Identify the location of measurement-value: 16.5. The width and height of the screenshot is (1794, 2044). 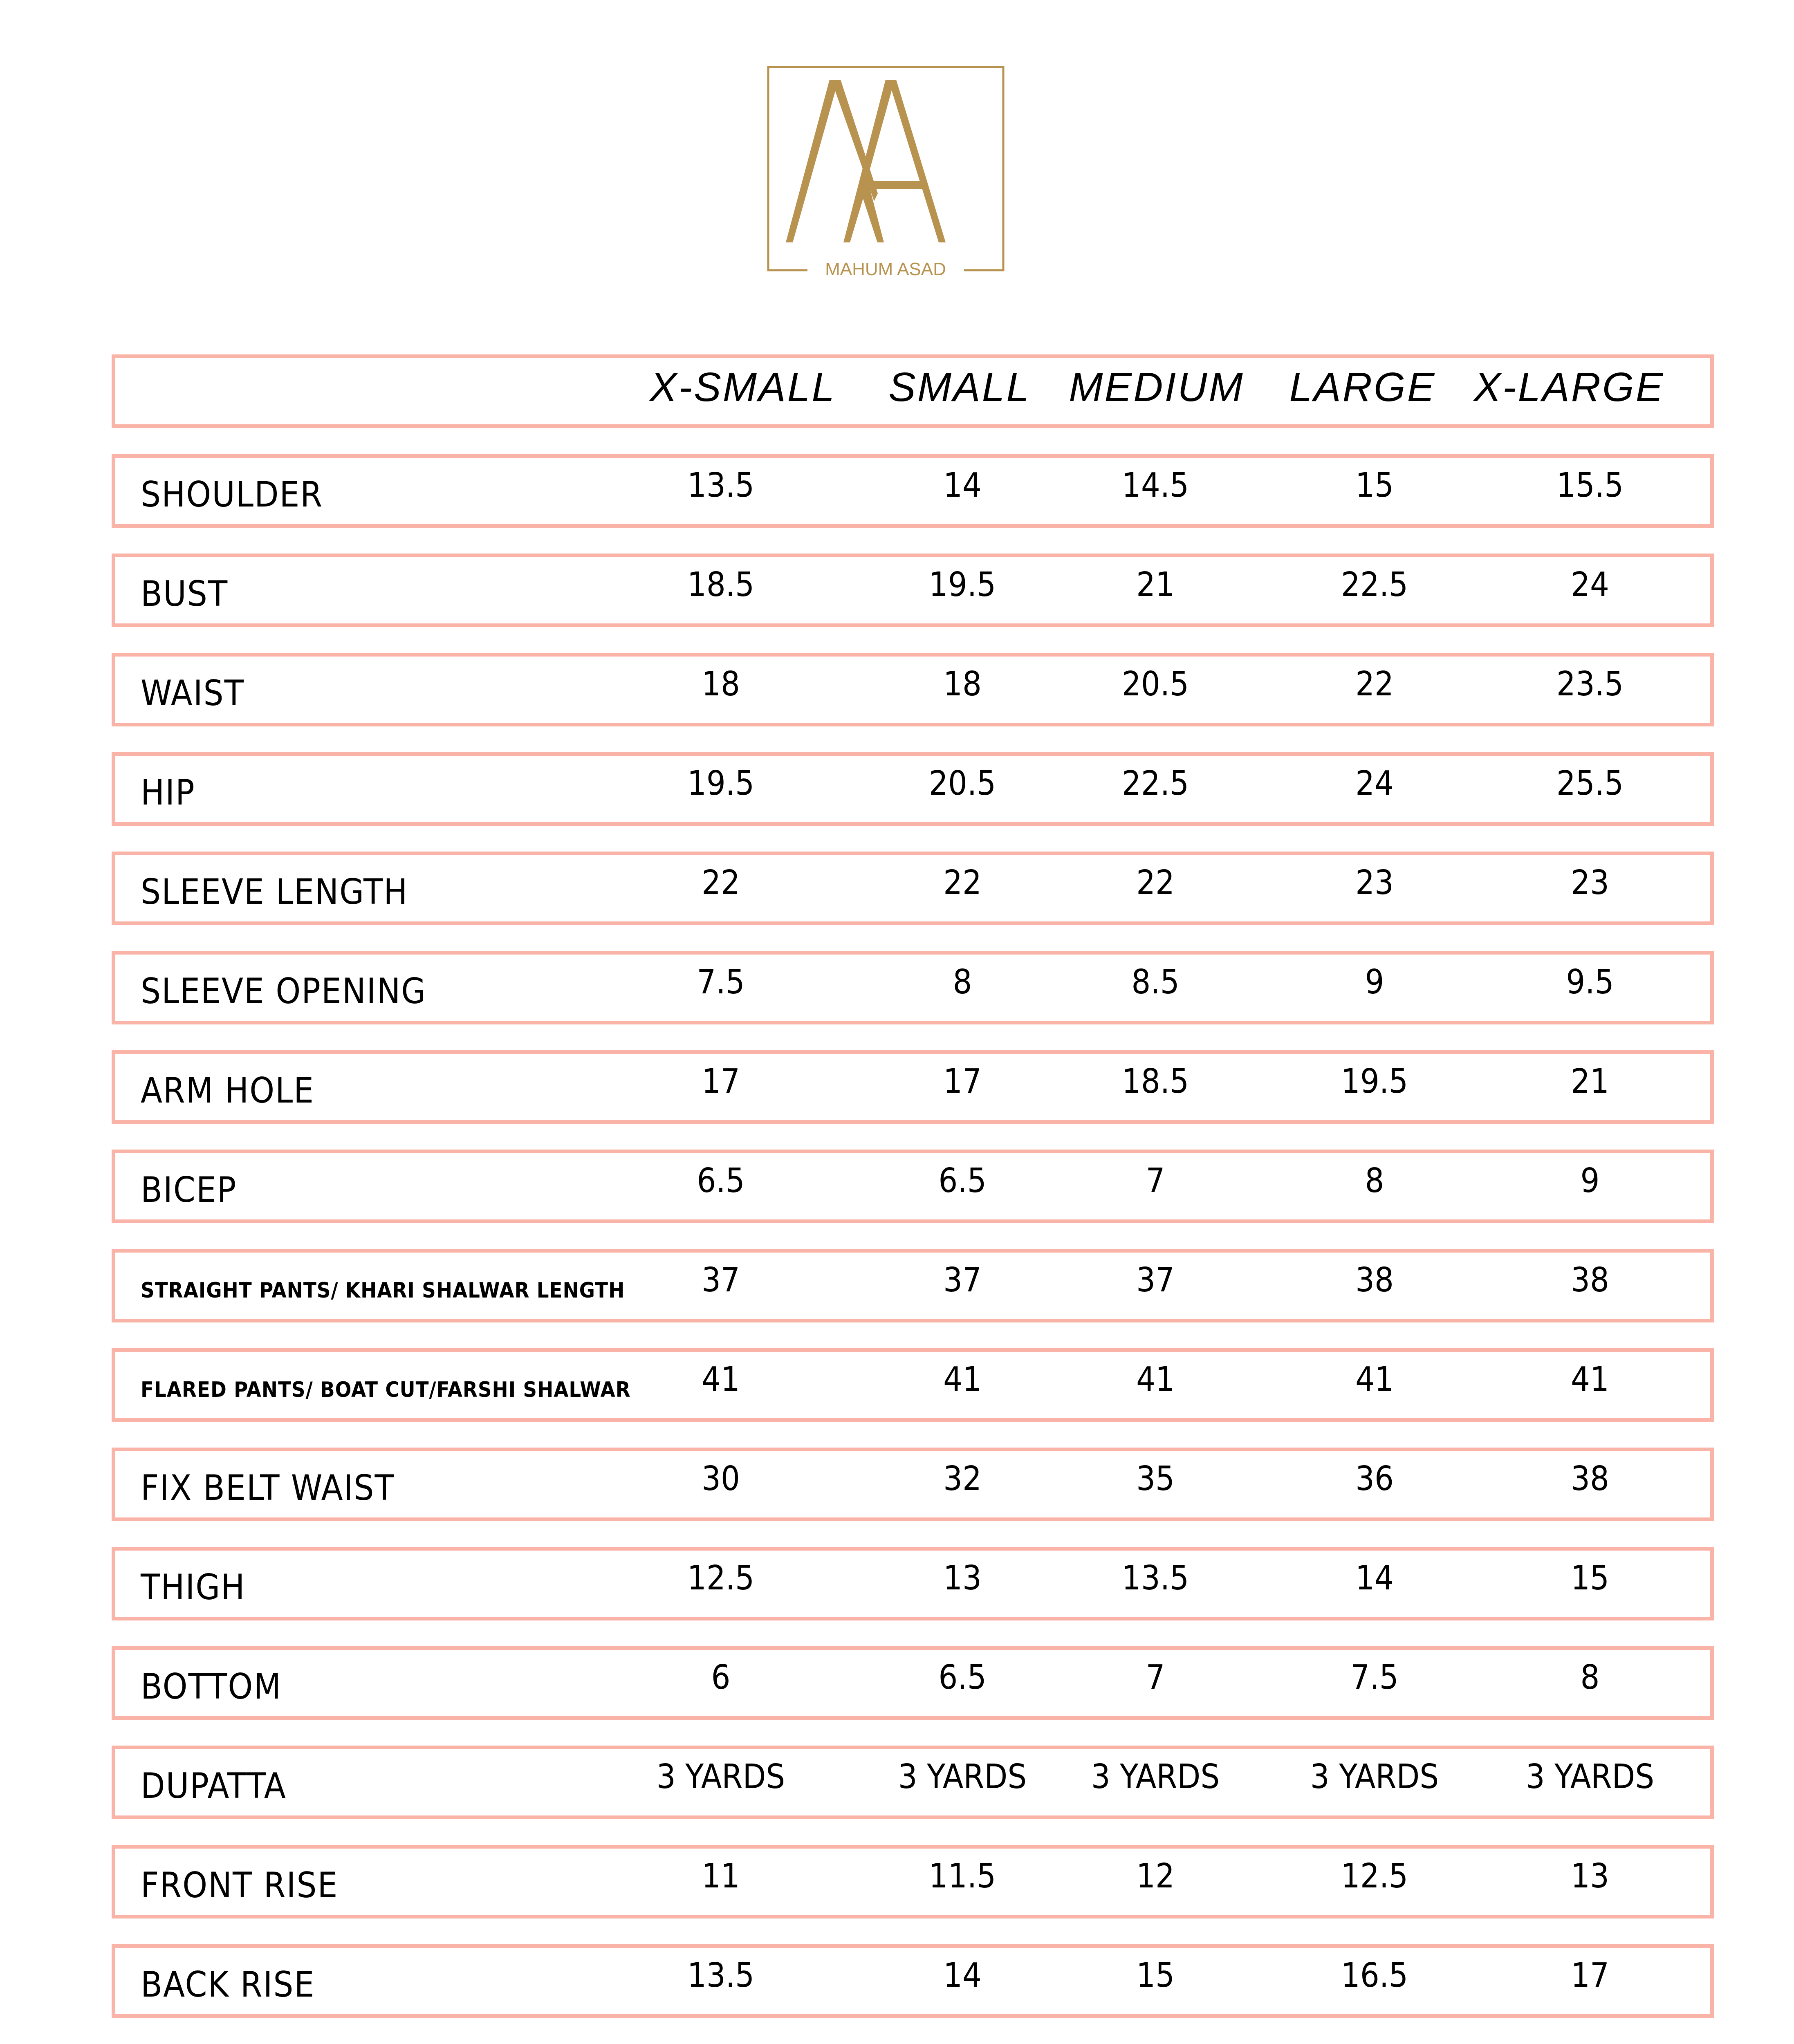
(1374, 1975).